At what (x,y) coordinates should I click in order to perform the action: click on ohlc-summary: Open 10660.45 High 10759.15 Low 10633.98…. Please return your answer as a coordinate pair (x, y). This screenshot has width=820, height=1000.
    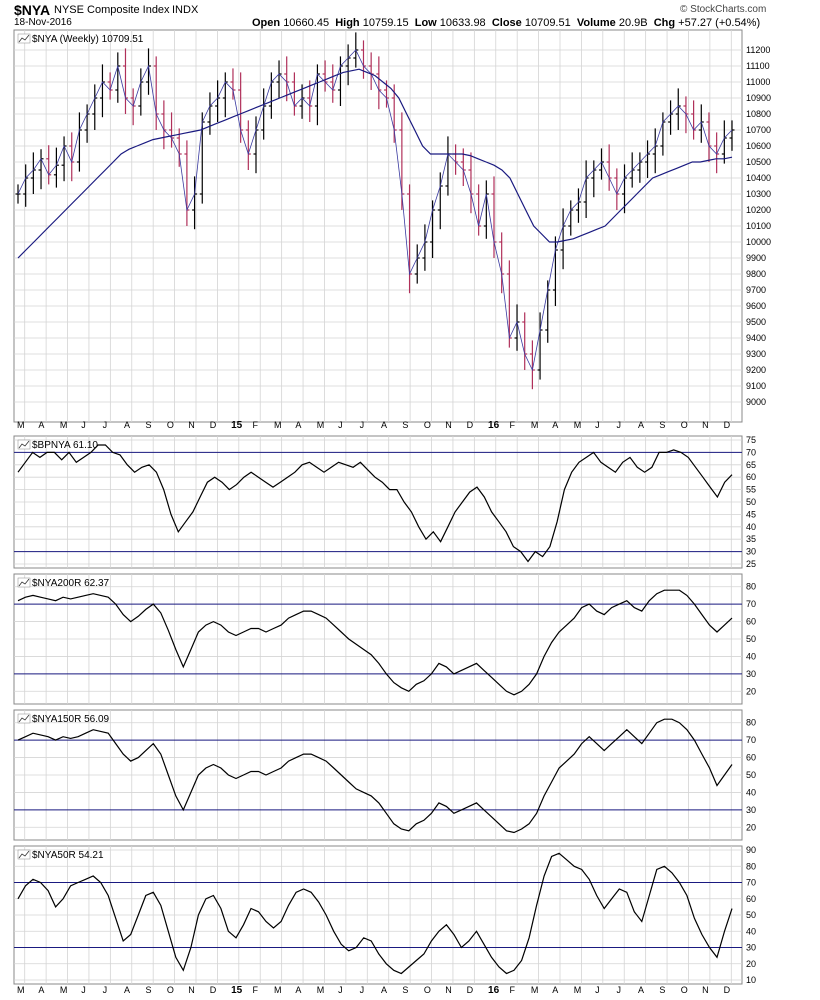
    Looking at the image, I should click on (506, 23).